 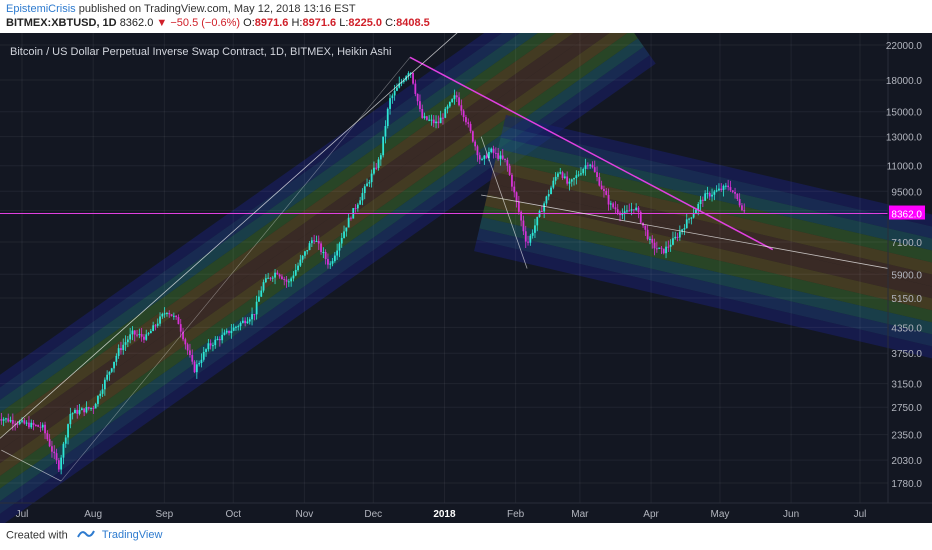 What do you see at coordinates (708, 252) in the screenshot?
I see `falling-channel-band` at bounding box center [708, 252].